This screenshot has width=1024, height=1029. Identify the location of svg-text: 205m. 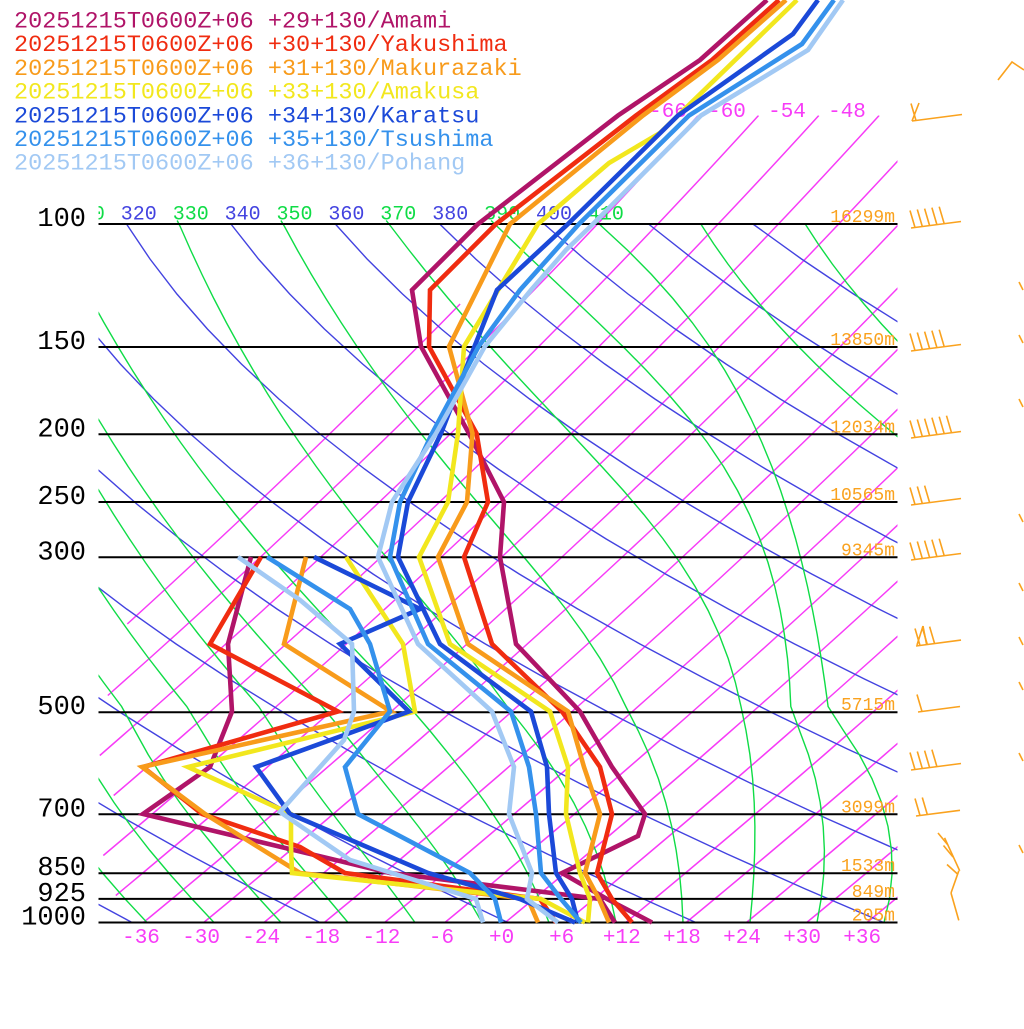
(873, 917).